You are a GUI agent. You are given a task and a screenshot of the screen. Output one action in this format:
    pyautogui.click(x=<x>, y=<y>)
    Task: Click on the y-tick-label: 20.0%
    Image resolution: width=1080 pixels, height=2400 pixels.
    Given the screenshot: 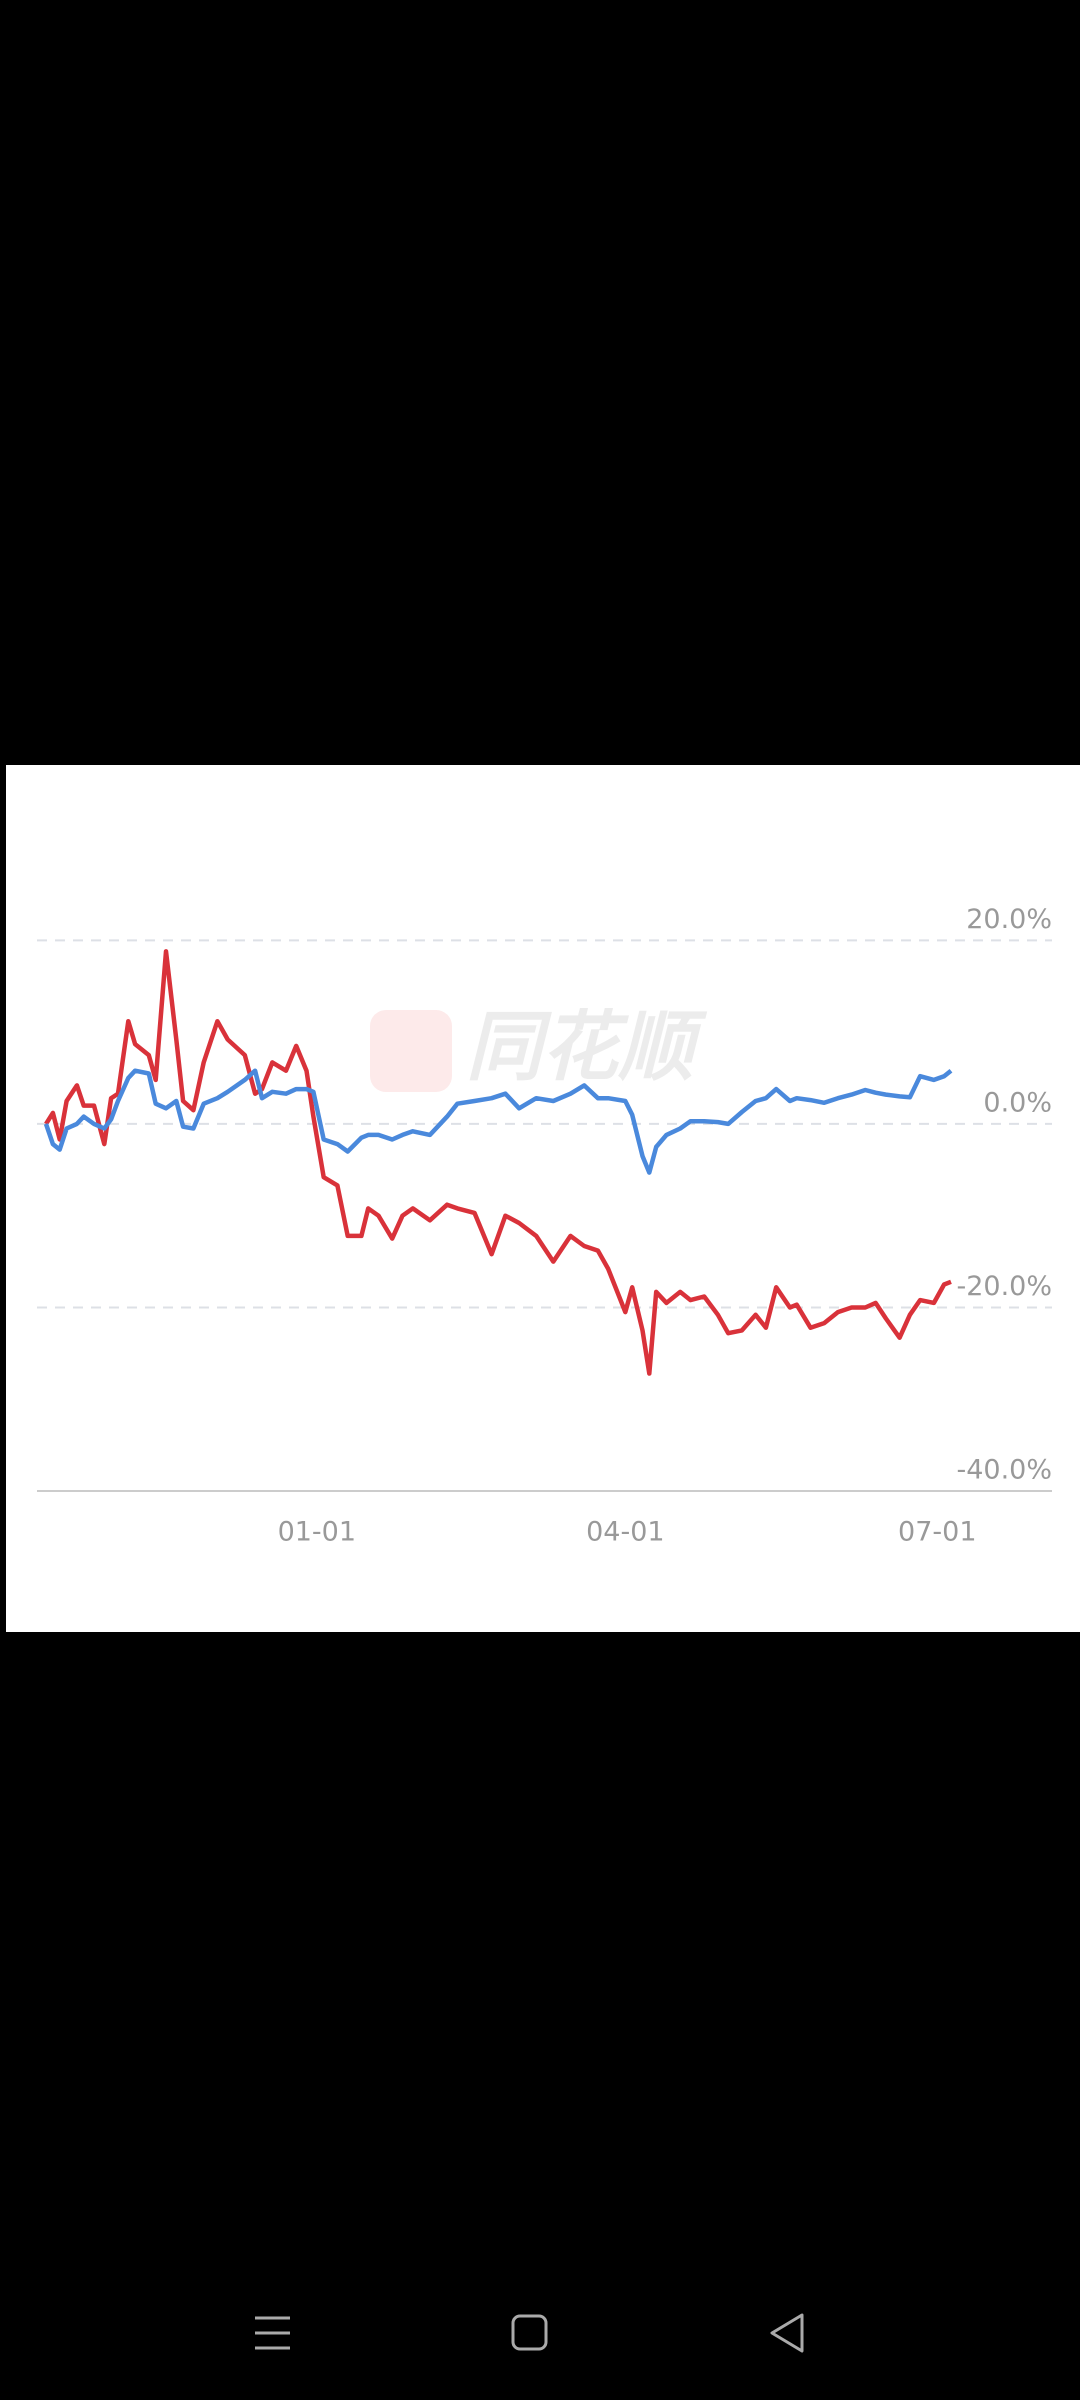 What is the action you would take?
    pyautogui.click(x=1009, y=919)
    